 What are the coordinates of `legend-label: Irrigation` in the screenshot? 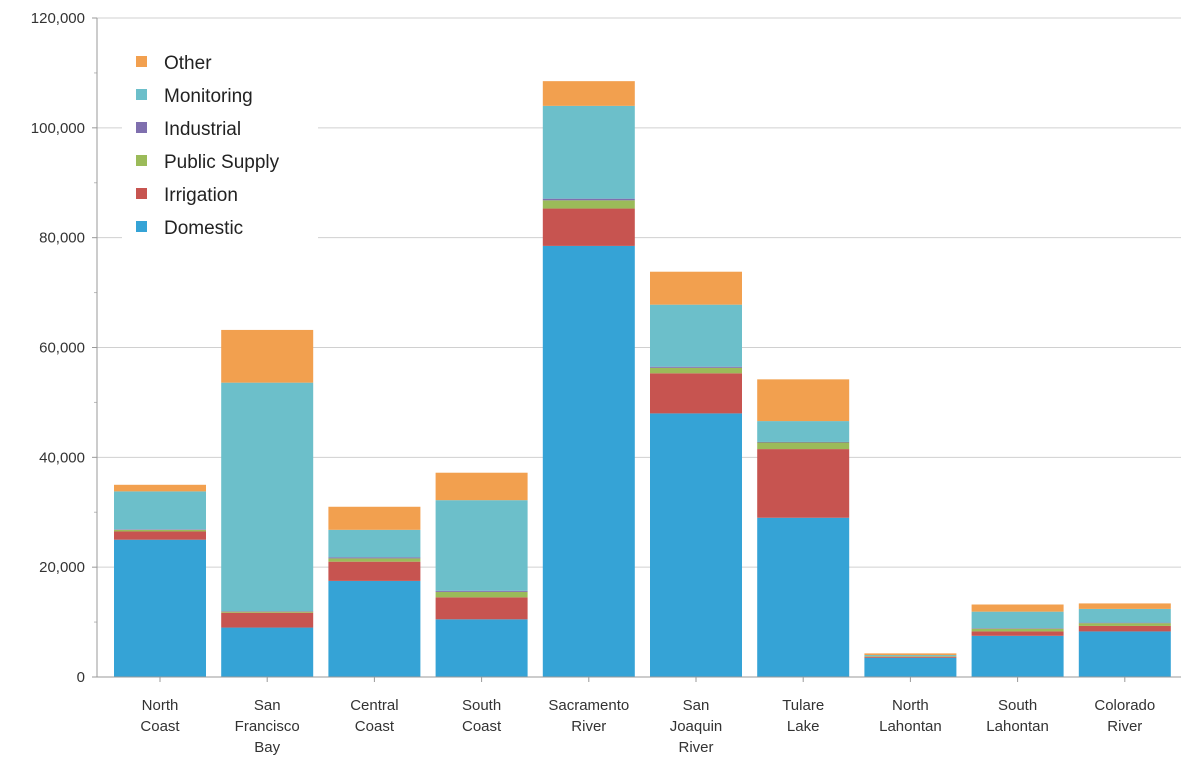 It's located at (201, 195).